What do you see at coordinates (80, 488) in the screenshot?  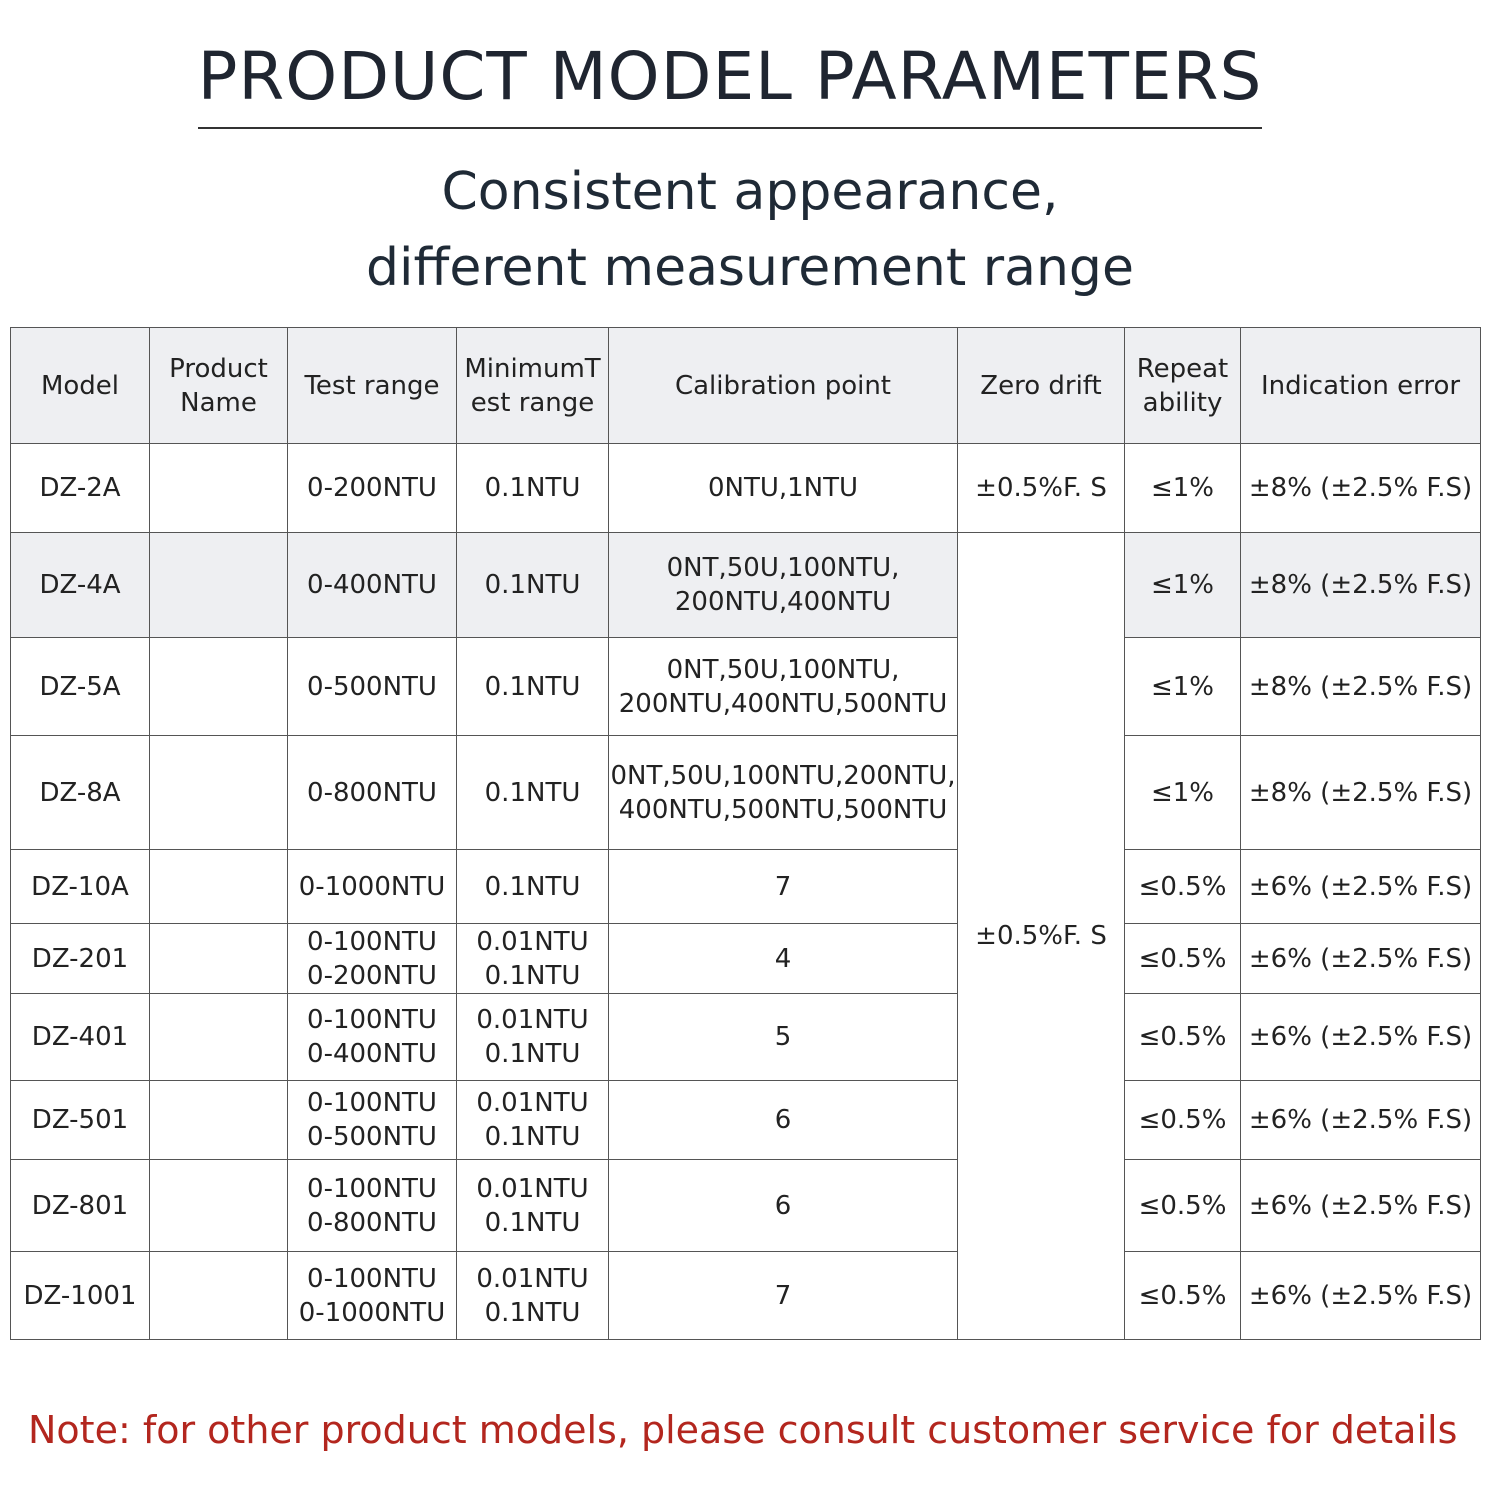 I see `table-cell: DZ-2A` at bounding box center [80, 488].